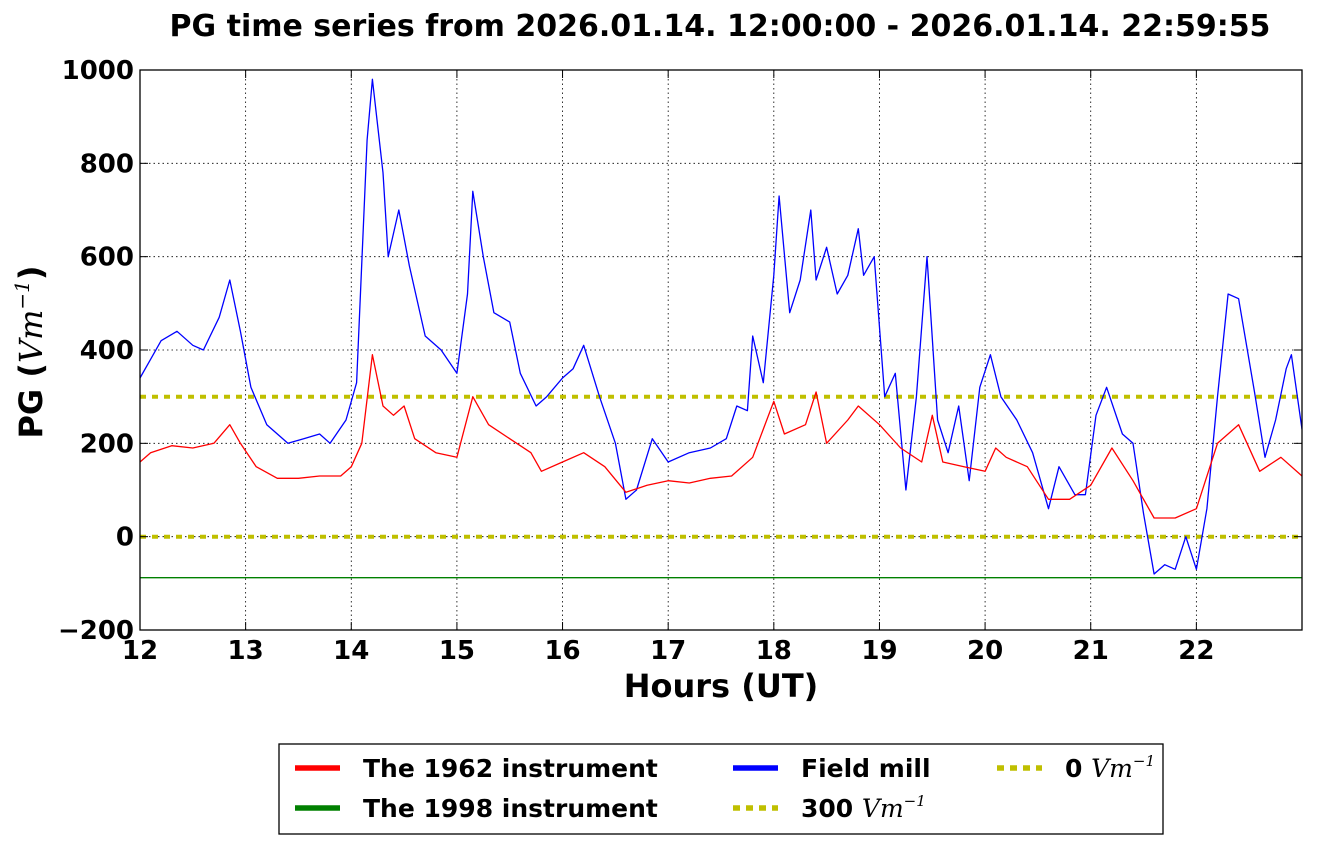 The width and height of the screenshot is (1341, 844). Describe the element at coordinates (107, 351) in the screenshot. I see `y-tick-label: 400` at that location.